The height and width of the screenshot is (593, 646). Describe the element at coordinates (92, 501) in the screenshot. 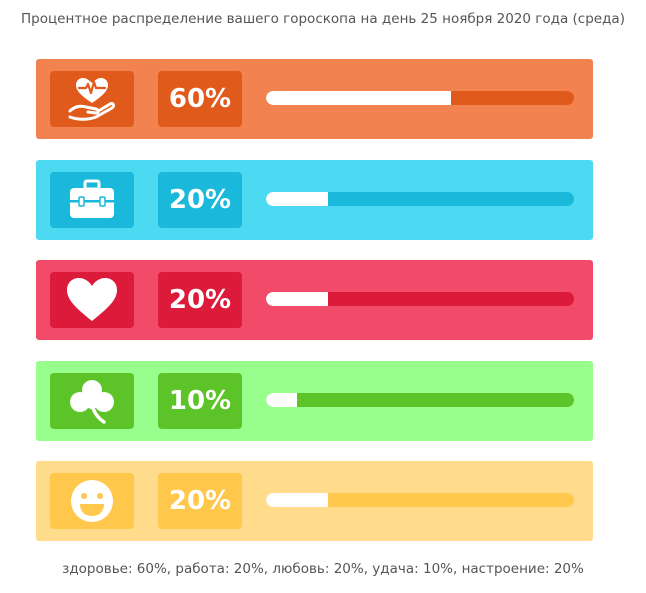

I see `smiley-icon` at that location.